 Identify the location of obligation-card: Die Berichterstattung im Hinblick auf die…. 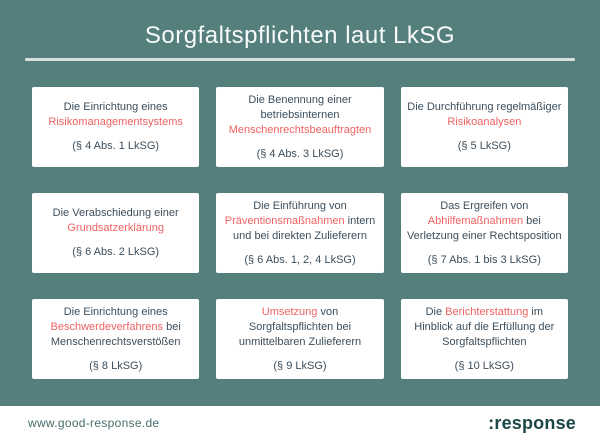
(484, 339).